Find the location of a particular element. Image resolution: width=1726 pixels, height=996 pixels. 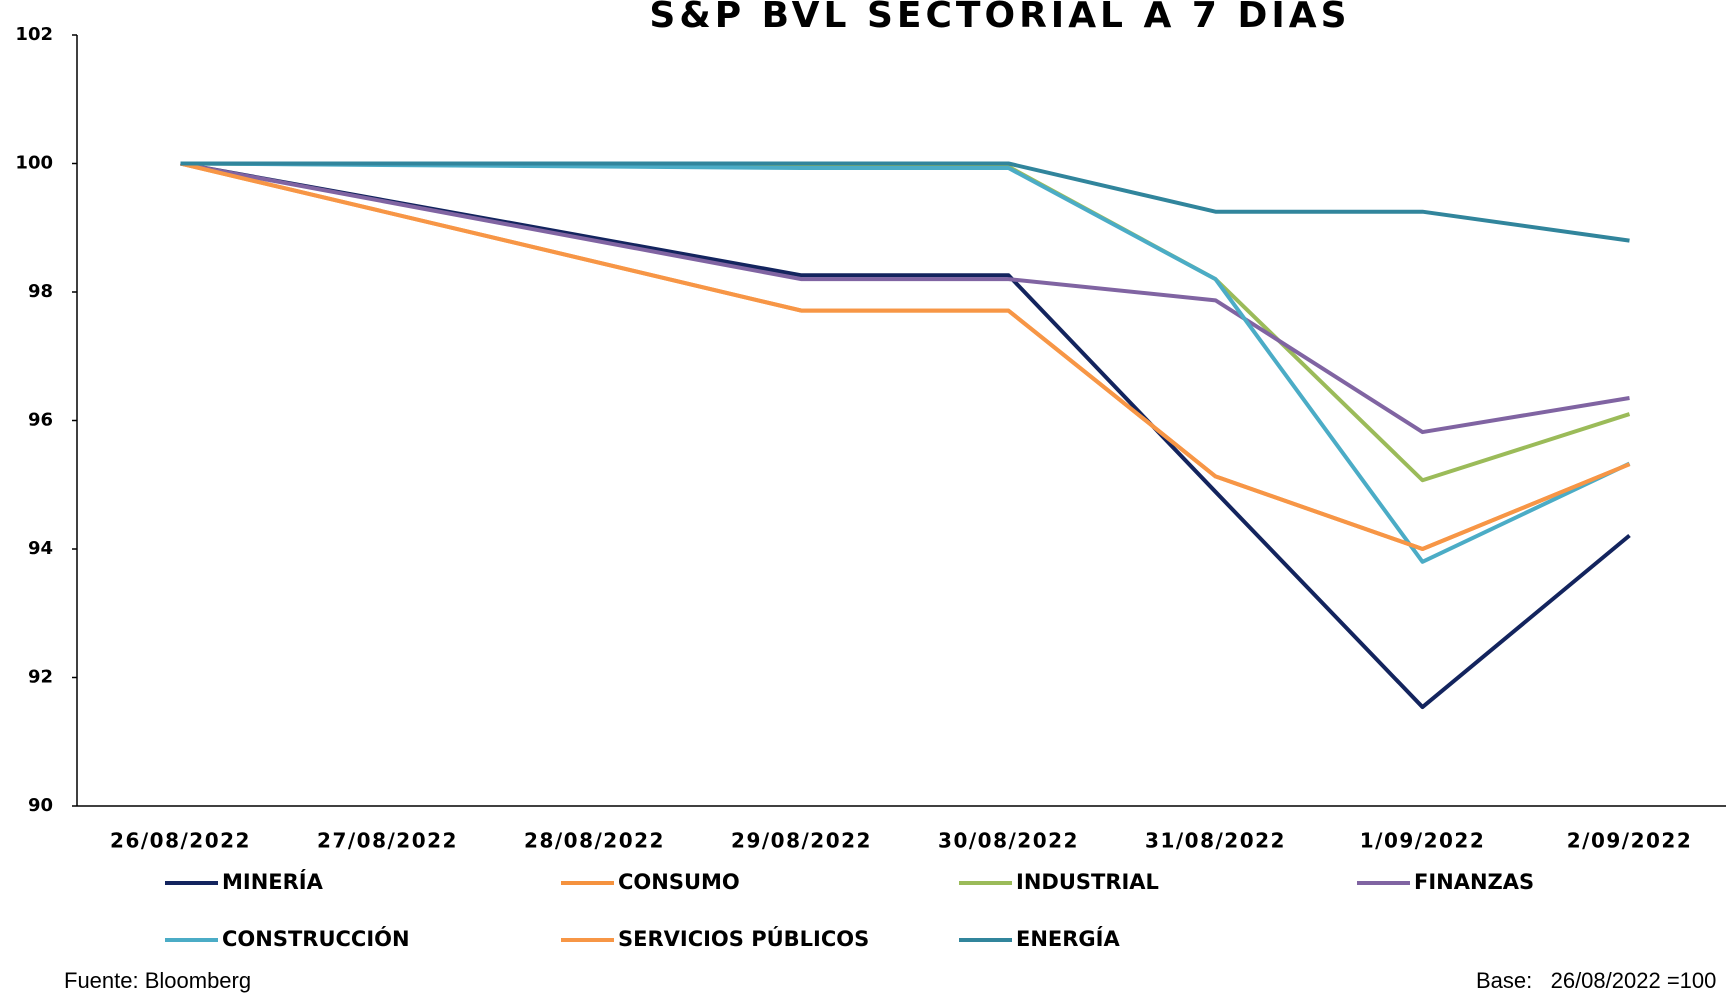

y-tick-label: 102 is located at coordinates (34, 34).